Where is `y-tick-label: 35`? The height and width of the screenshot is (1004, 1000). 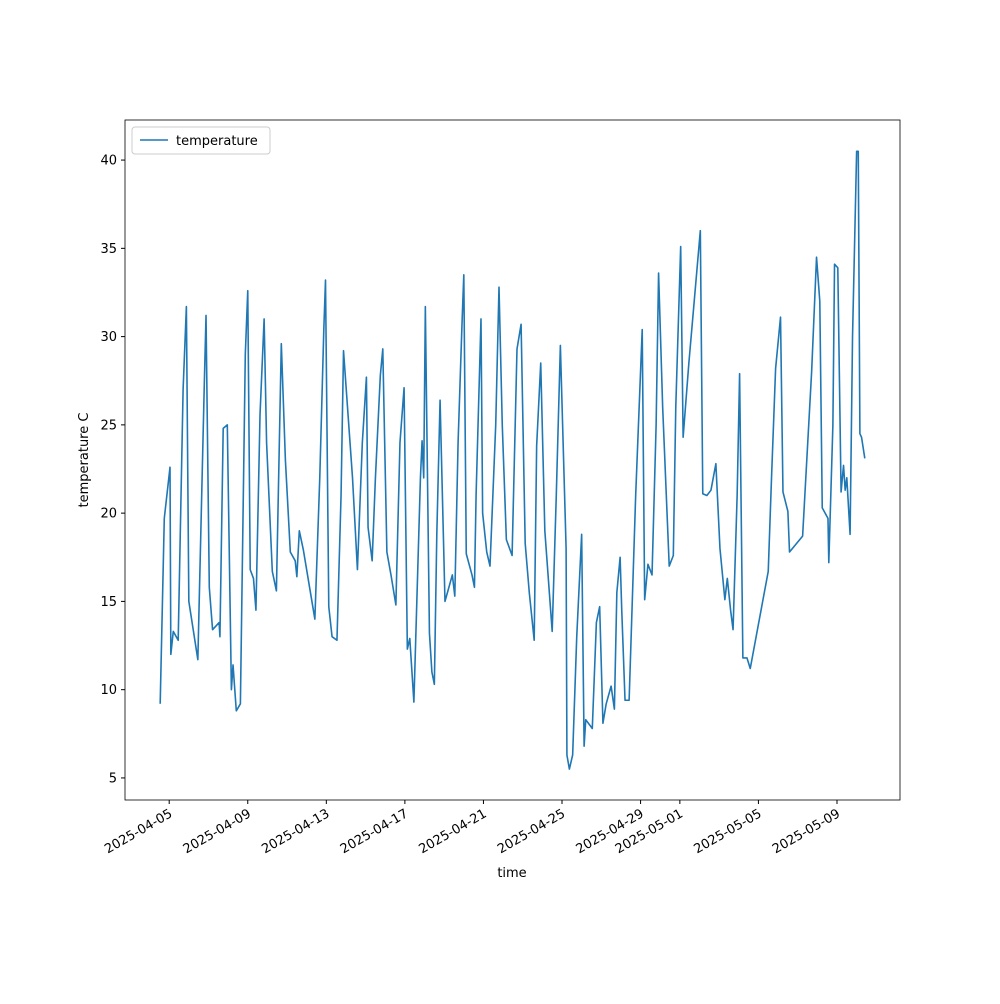
y-tick-label: 35 is located at coordinates (108, 249).